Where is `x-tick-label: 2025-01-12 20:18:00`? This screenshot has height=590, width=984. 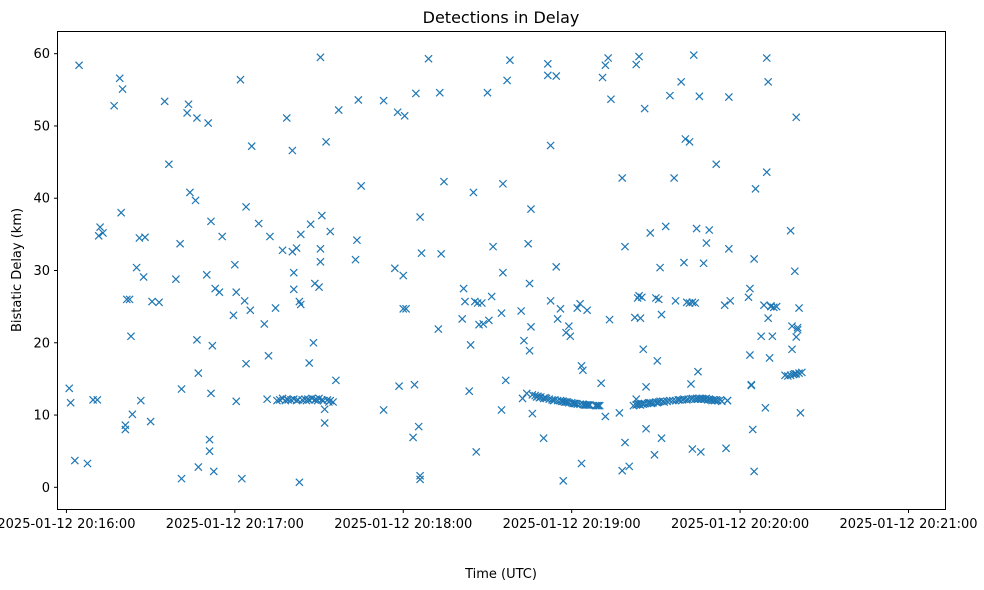
x-tick-label: 2025-01-12 20:18:00 is located at coordinates (403, 524).